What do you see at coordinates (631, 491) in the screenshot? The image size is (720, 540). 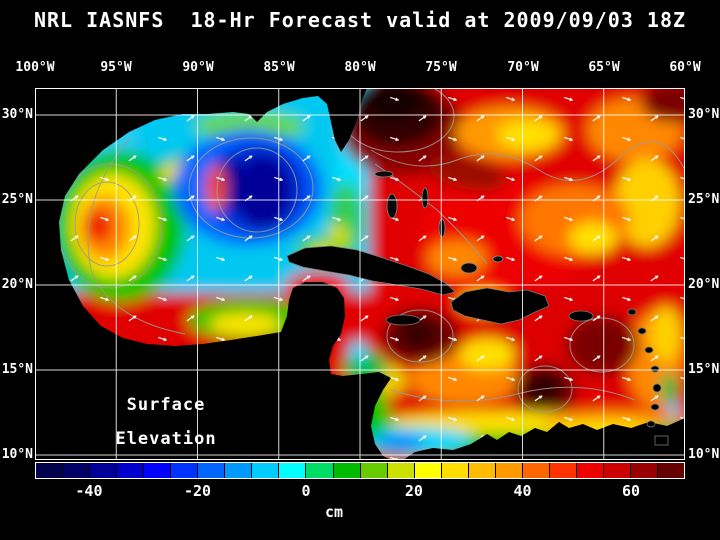 I see `colorbar-tick-label: 60` at bounding box center [631, 491].